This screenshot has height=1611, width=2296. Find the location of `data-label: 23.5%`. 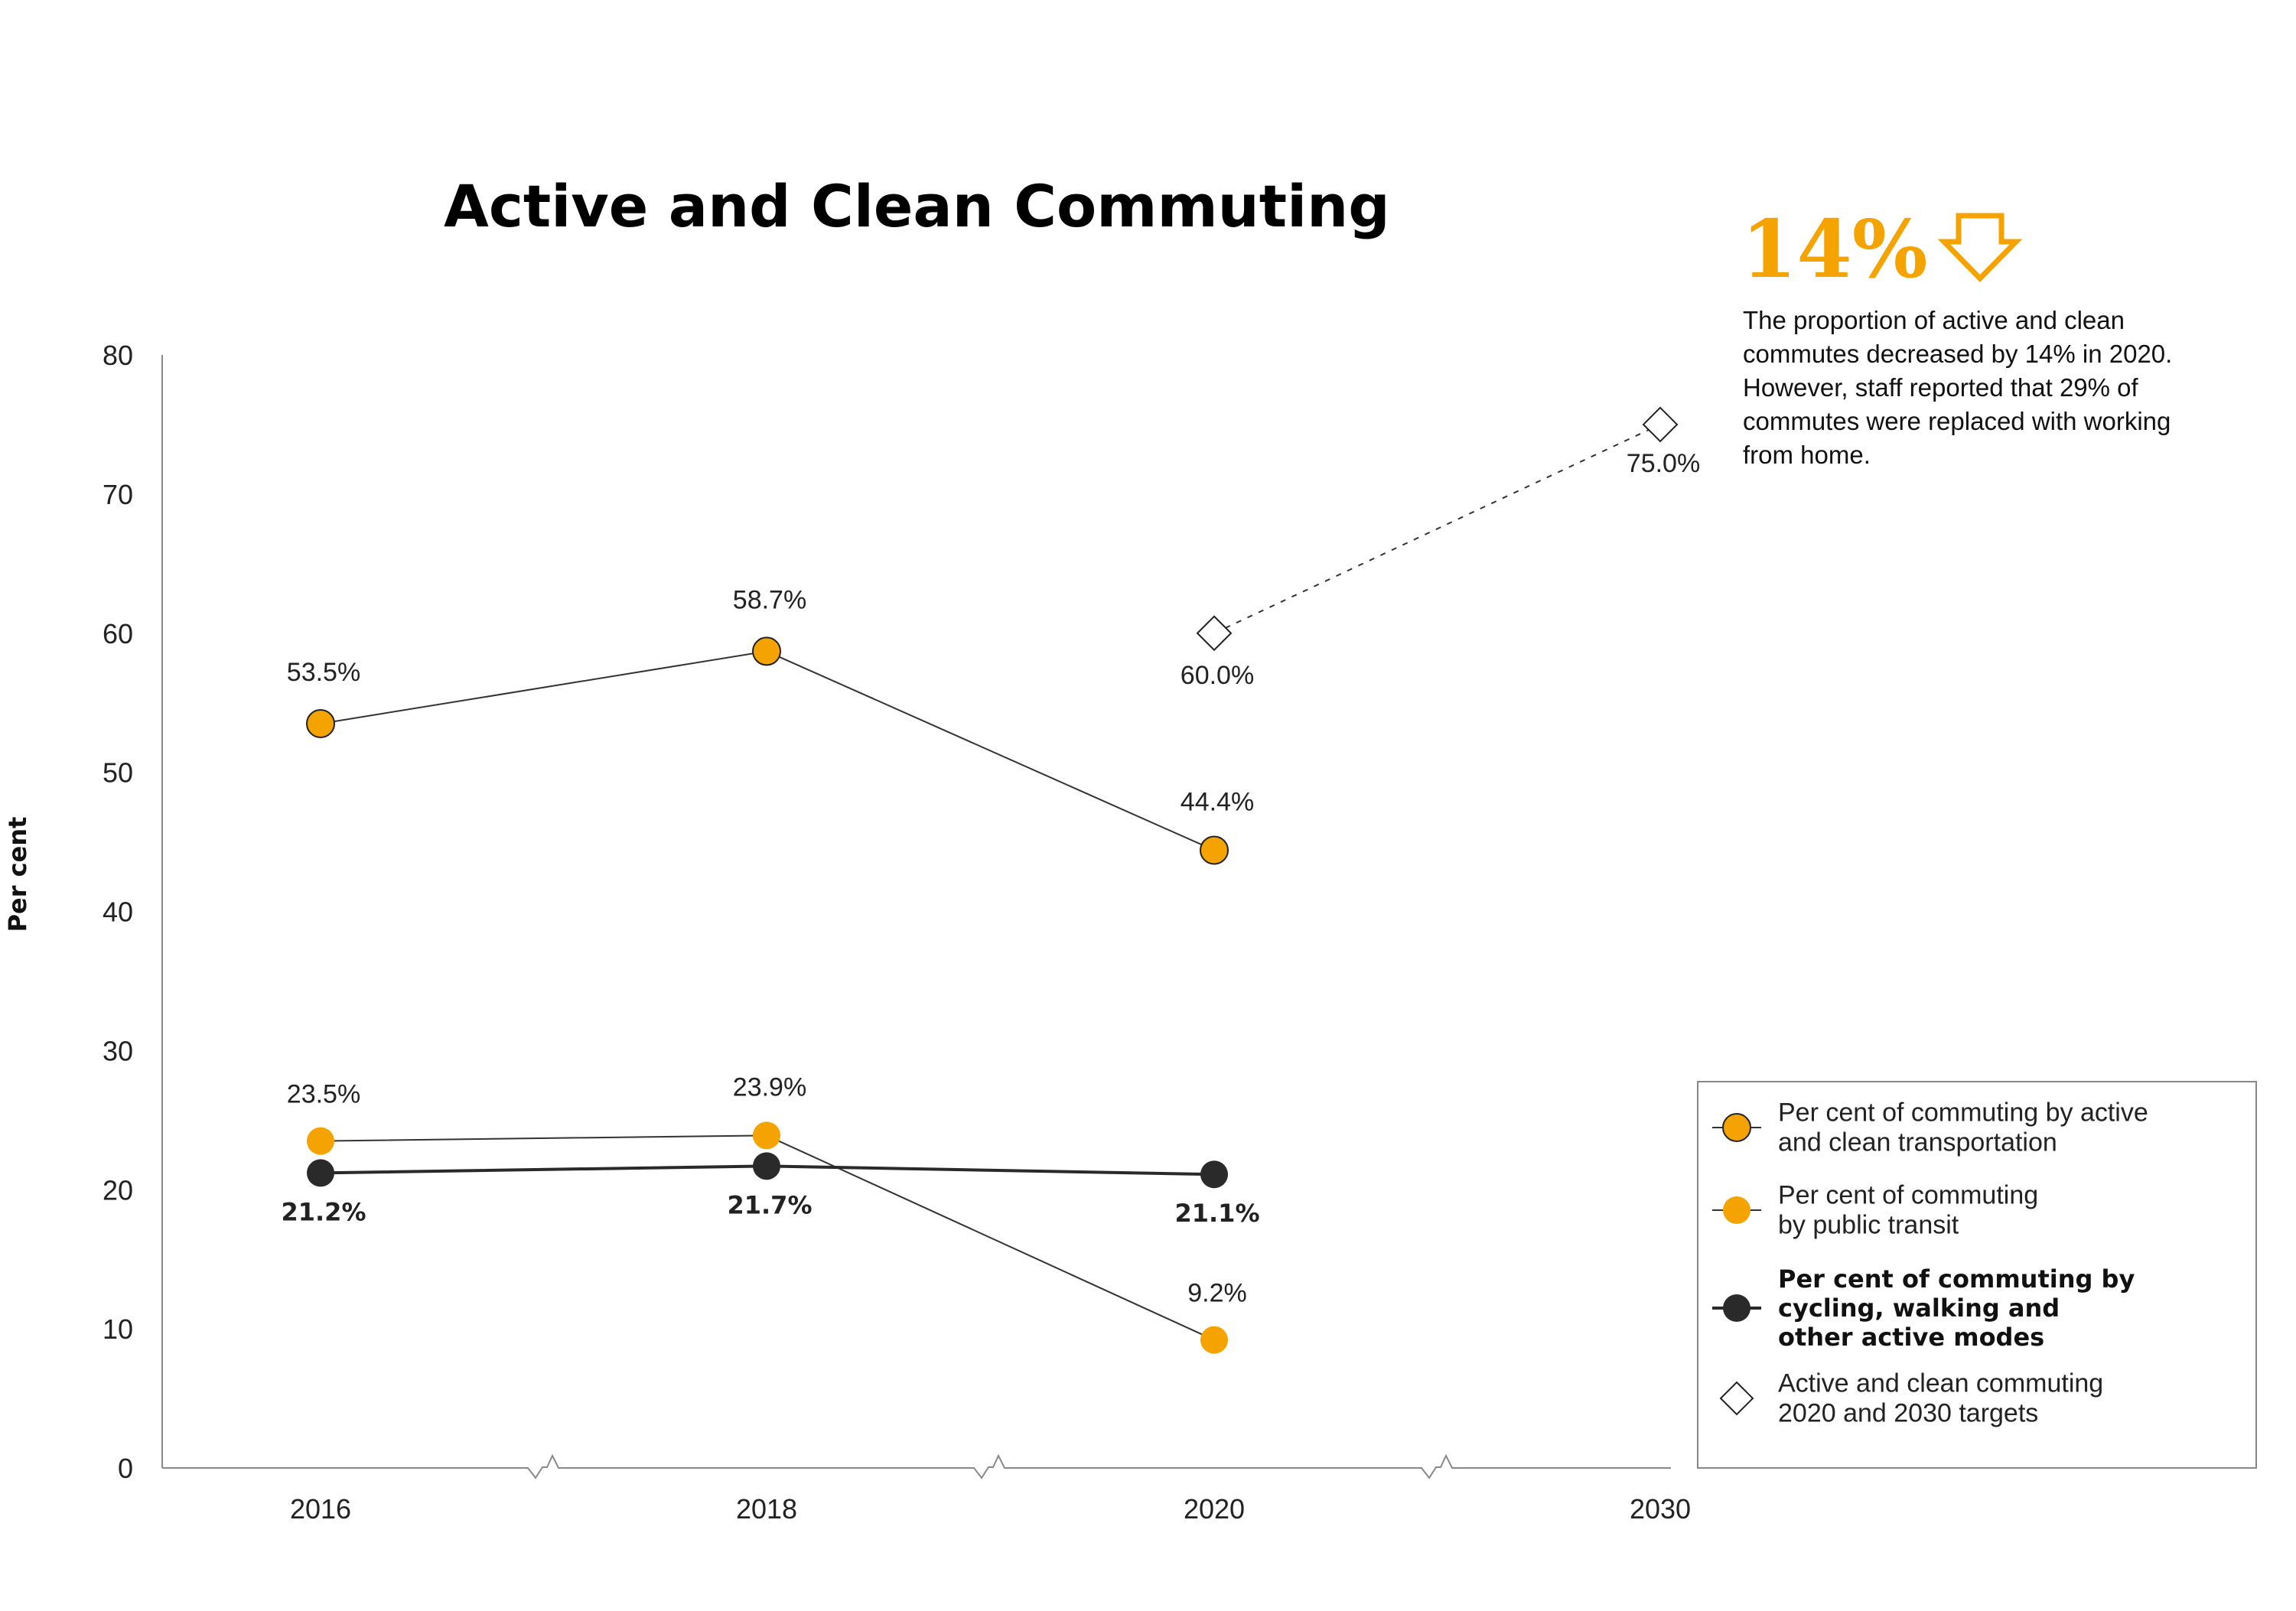

data-label: 23.5% is located at coordinates (323, 1094).